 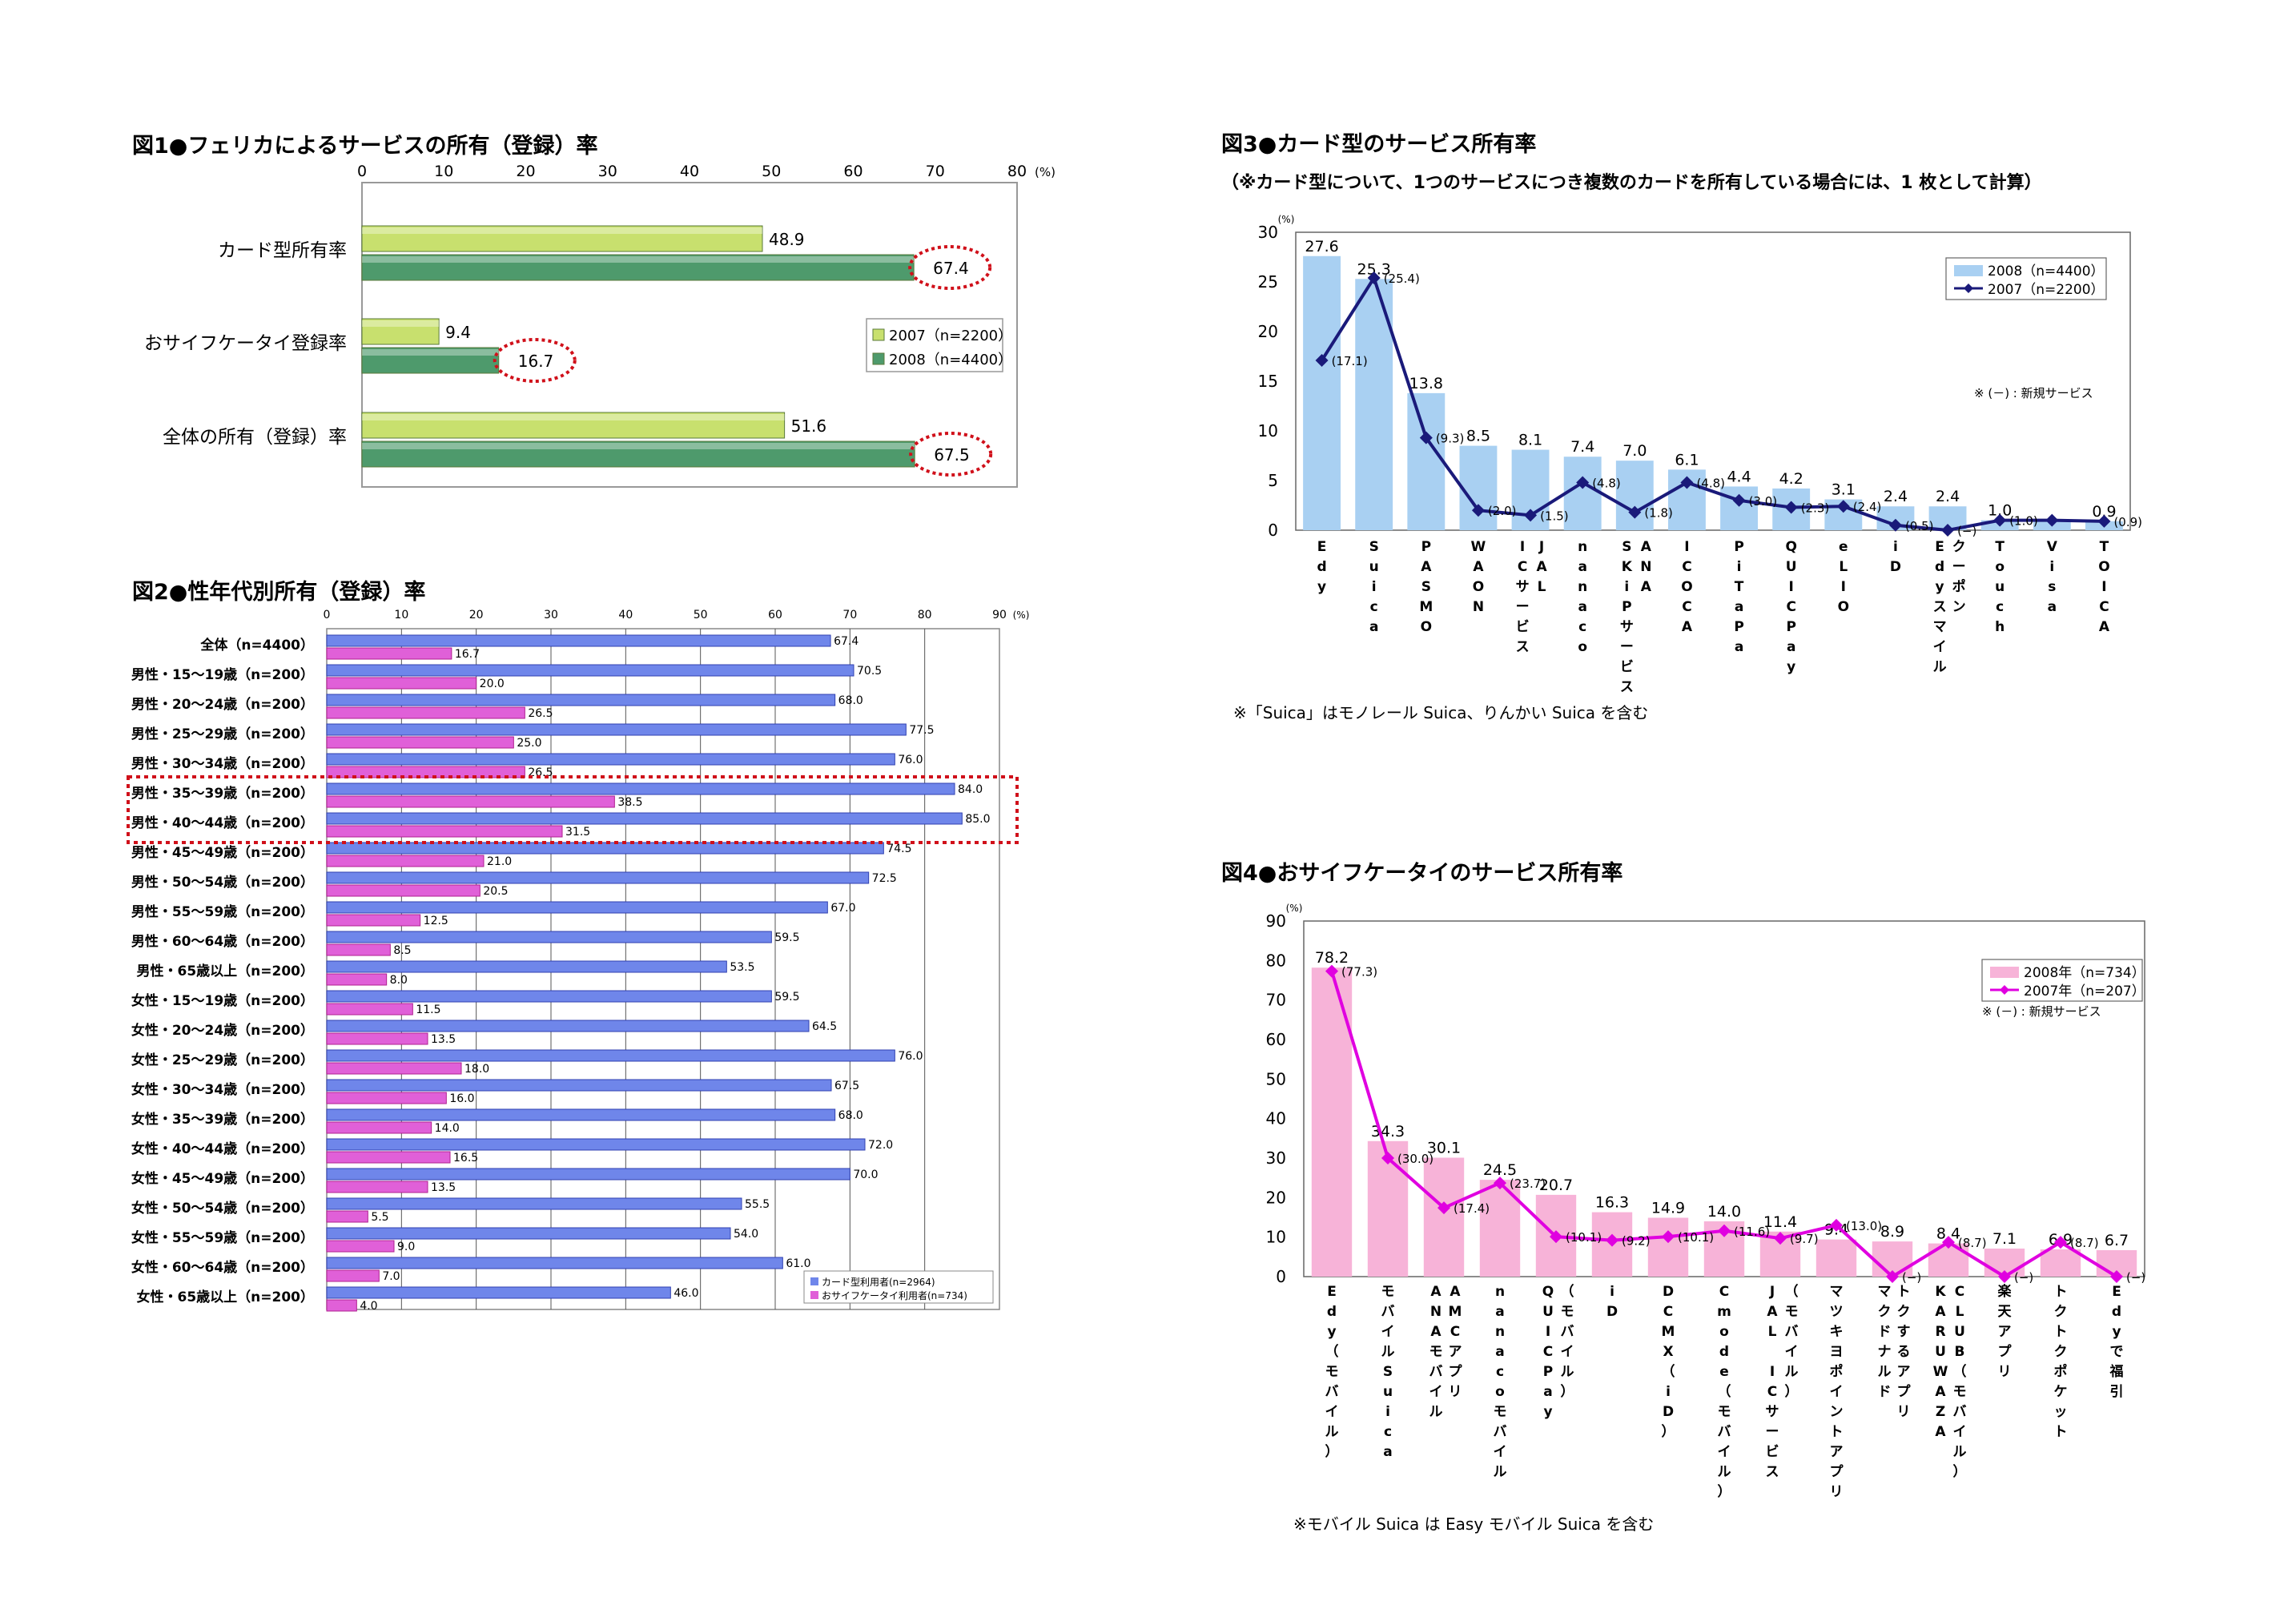 I want to click on fig3-category-label-part: A, so click(x=1687, y=627).